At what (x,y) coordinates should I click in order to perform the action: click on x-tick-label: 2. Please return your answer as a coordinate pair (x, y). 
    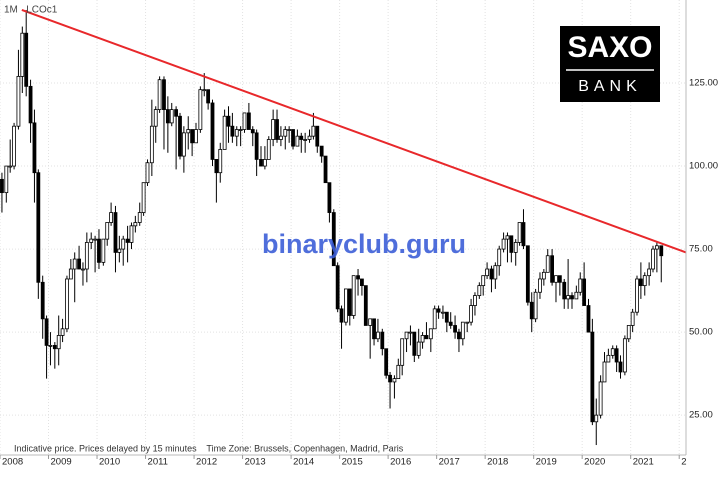
    Looking at the image, I should click on (683, 462).